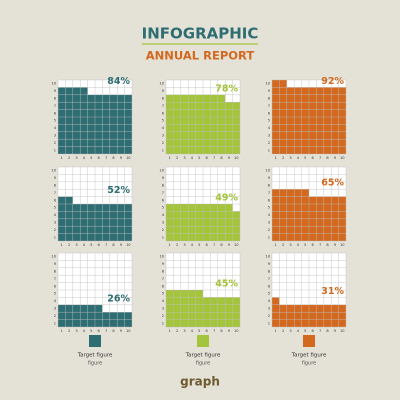 The image size is (400, 400). Describe the element at coordinates (332, 81) in the screenshot. I see `value-label: 92%` at that location.